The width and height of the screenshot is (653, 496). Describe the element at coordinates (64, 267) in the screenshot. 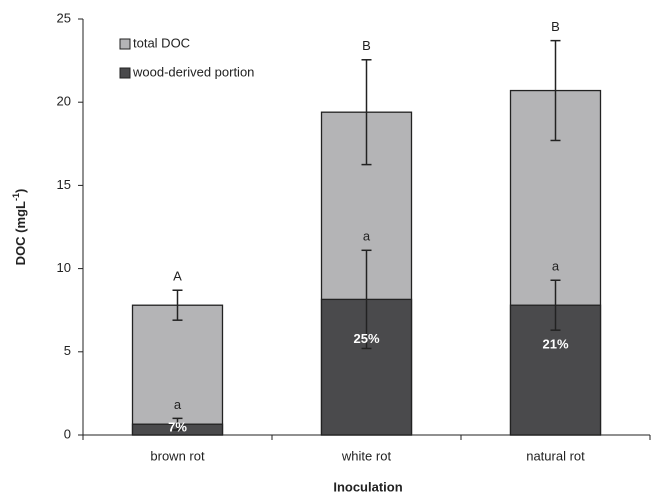

I see `y-tick-label: 10` at that location.